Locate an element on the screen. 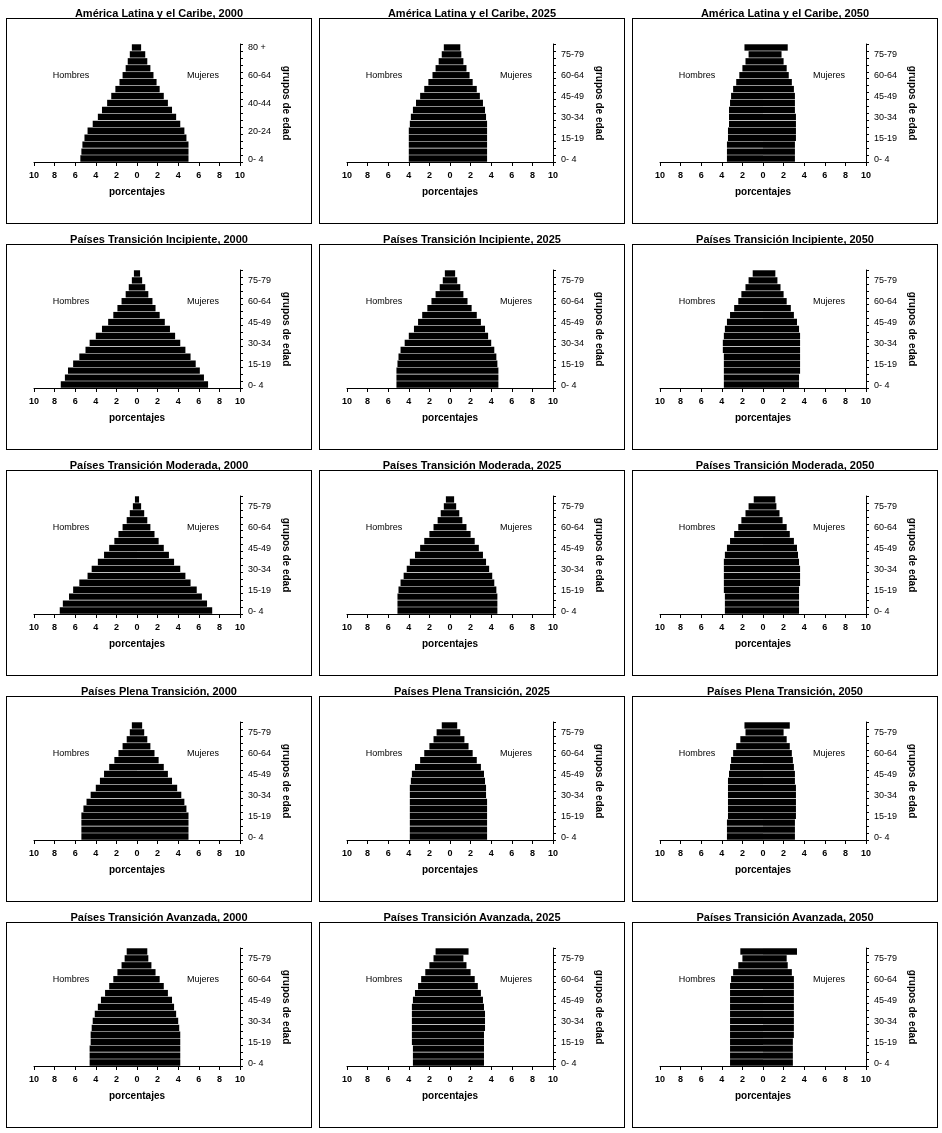  chart-title: Países Transición Avanzada, 2025 is located at coordinates (472, 916).